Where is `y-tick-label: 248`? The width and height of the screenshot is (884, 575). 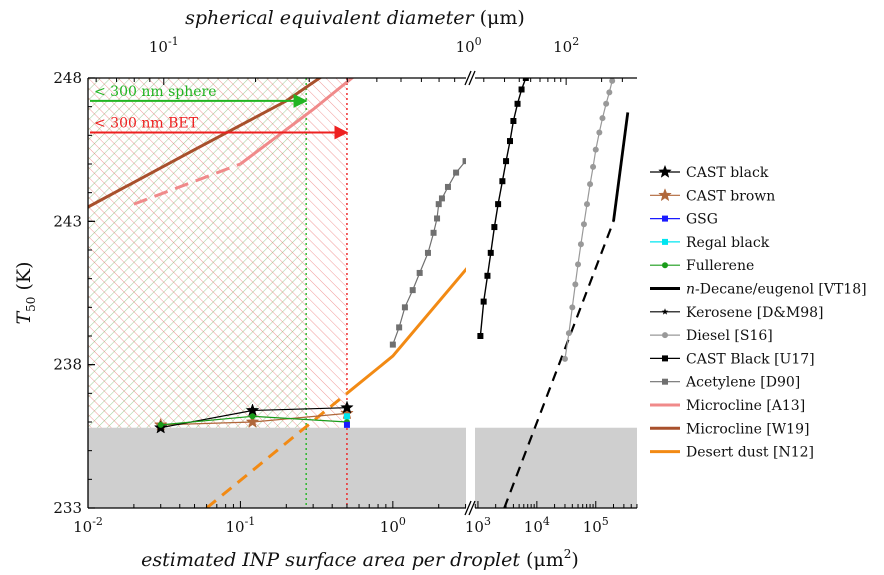
y-tick-label: 248 is located at coordinates (67, 78).